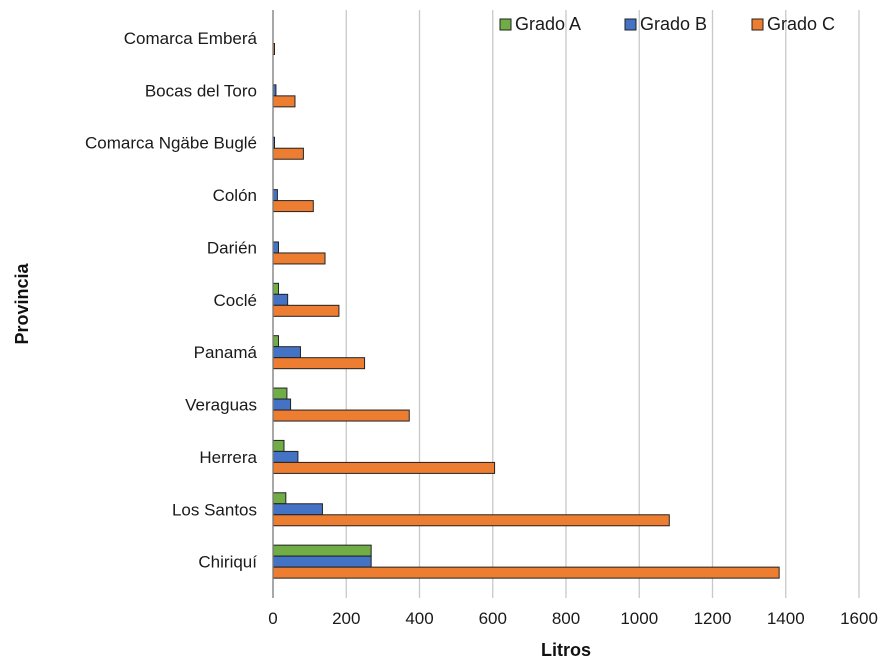 The image size is (888, 662). I want to click on x-tick-label: 600, so click(493, 618).